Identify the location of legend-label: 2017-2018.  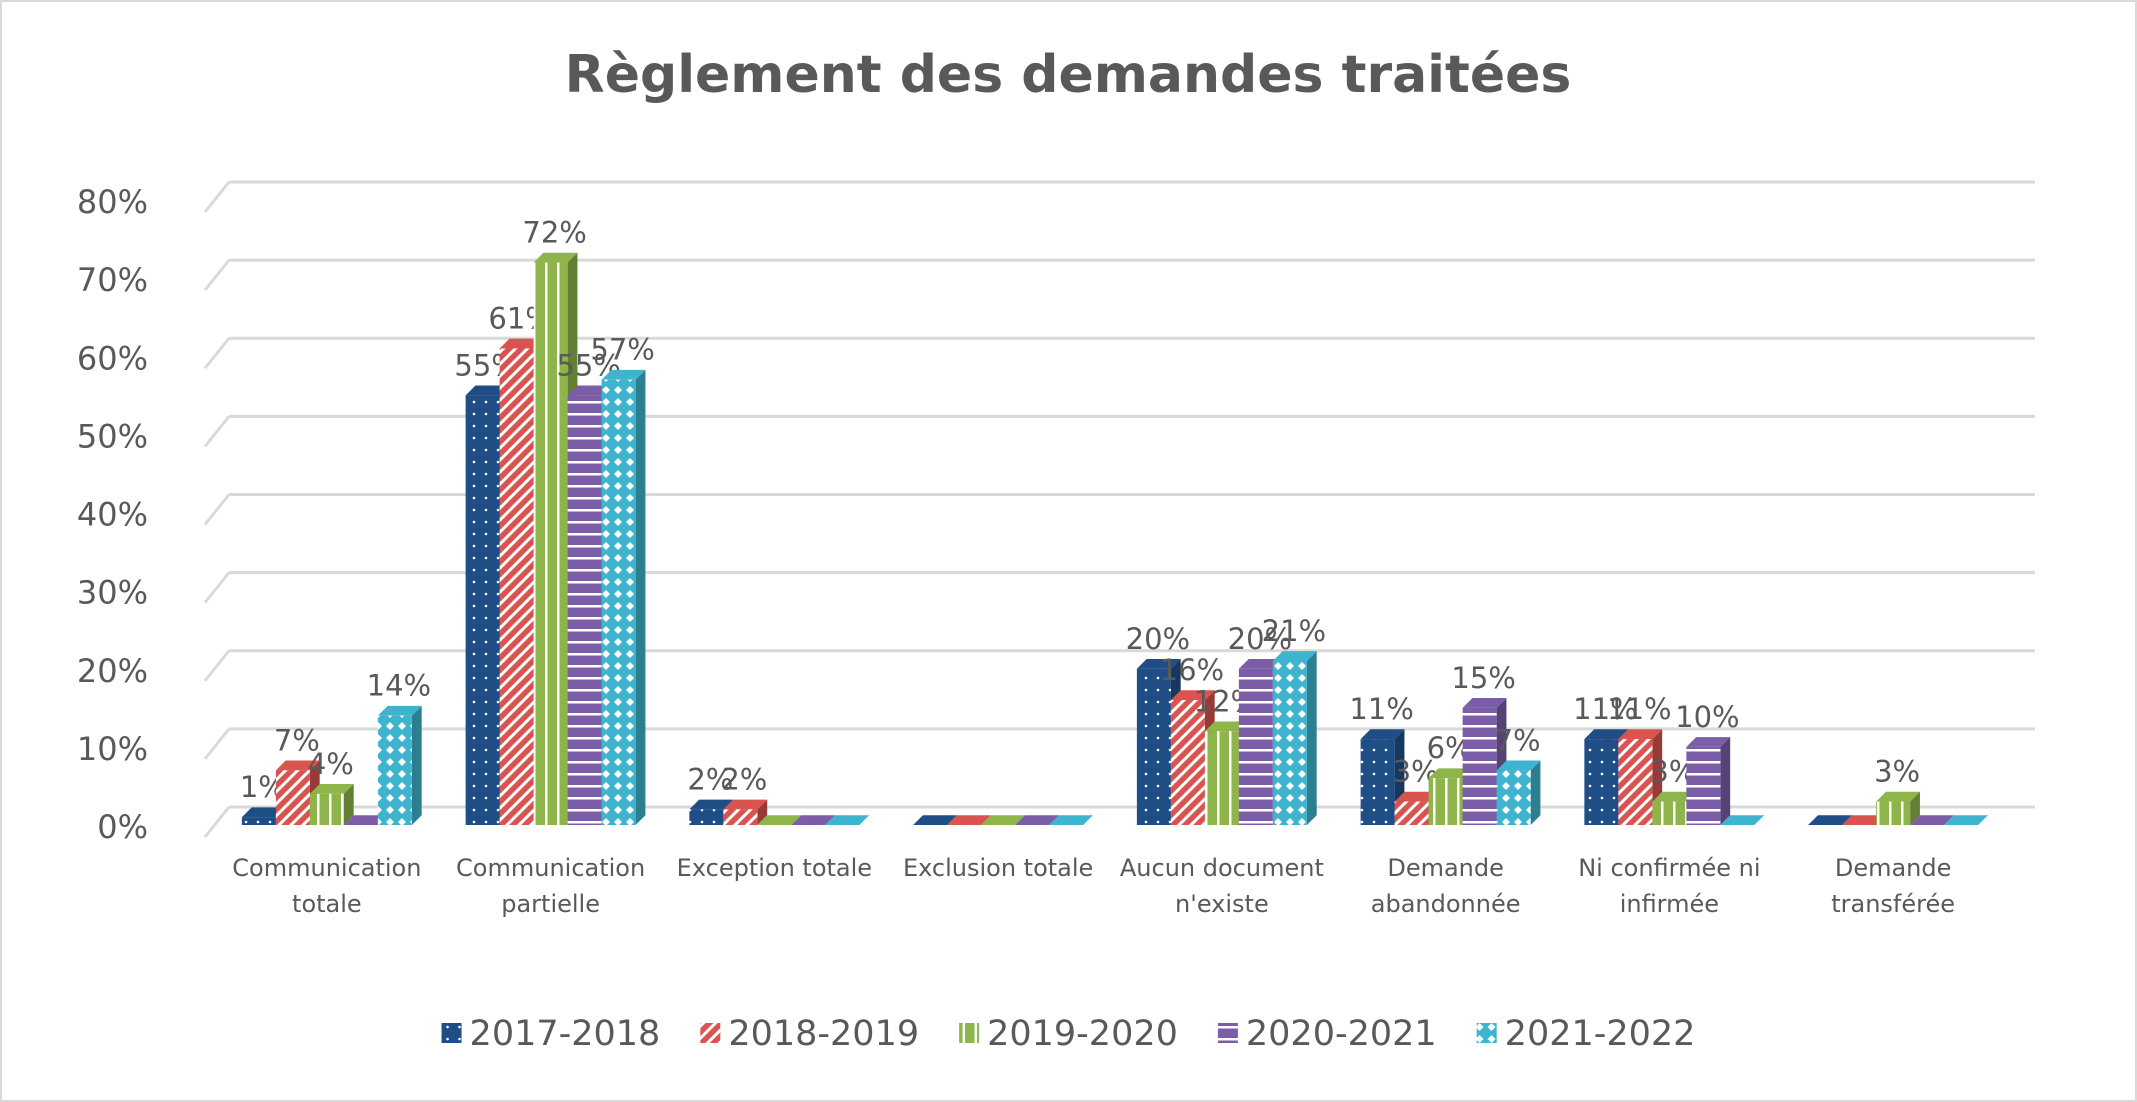
(565, 1034).